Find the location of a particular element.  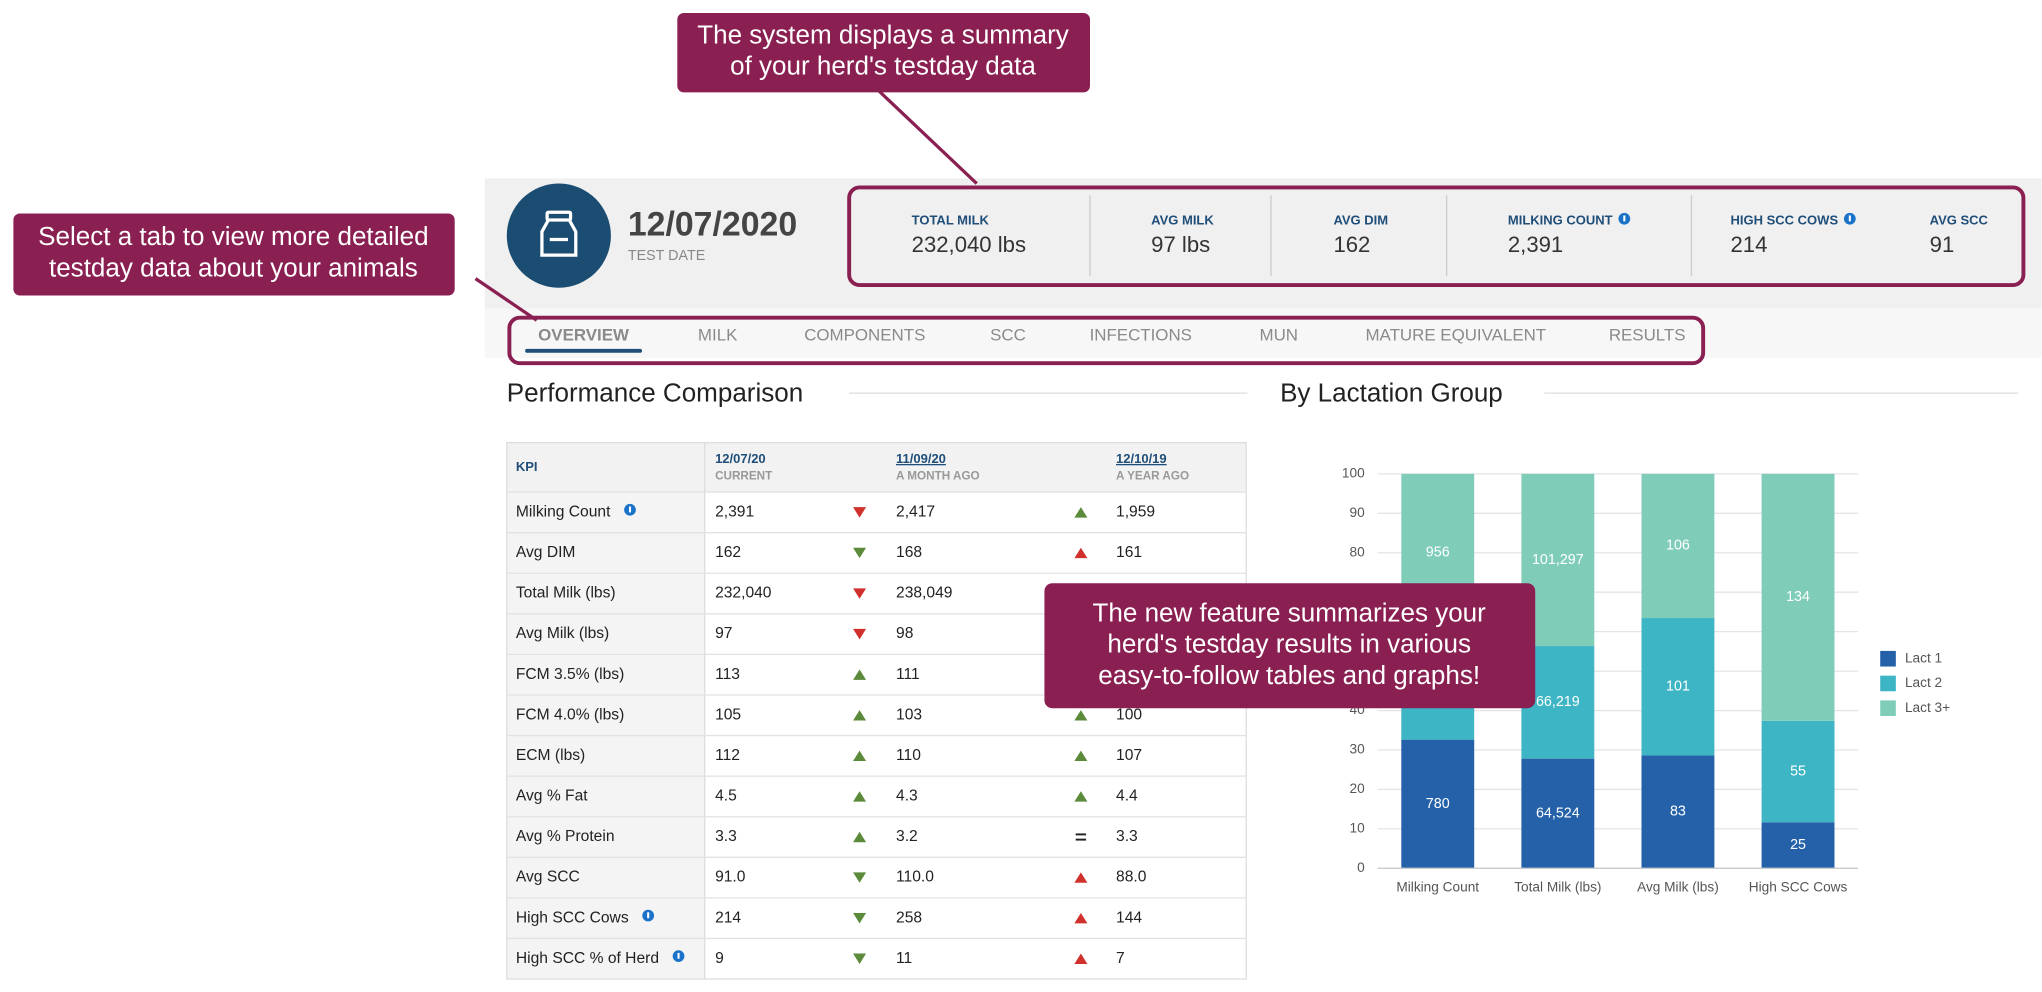

header-date: 12/07/20 is located at coordinates (740, 458).